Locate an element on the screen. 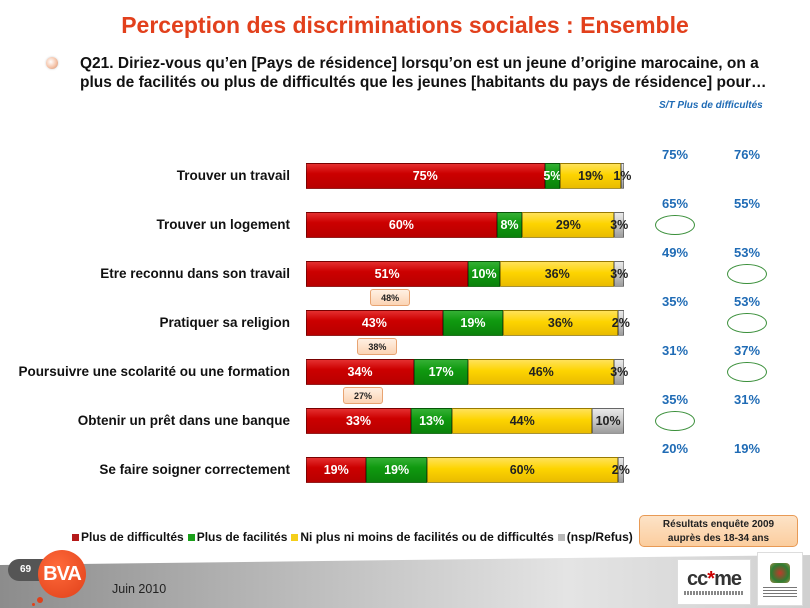 The height and width of the screenshot is (608, 810). st-value-col2: 31% is located at coordinates (747, 399).